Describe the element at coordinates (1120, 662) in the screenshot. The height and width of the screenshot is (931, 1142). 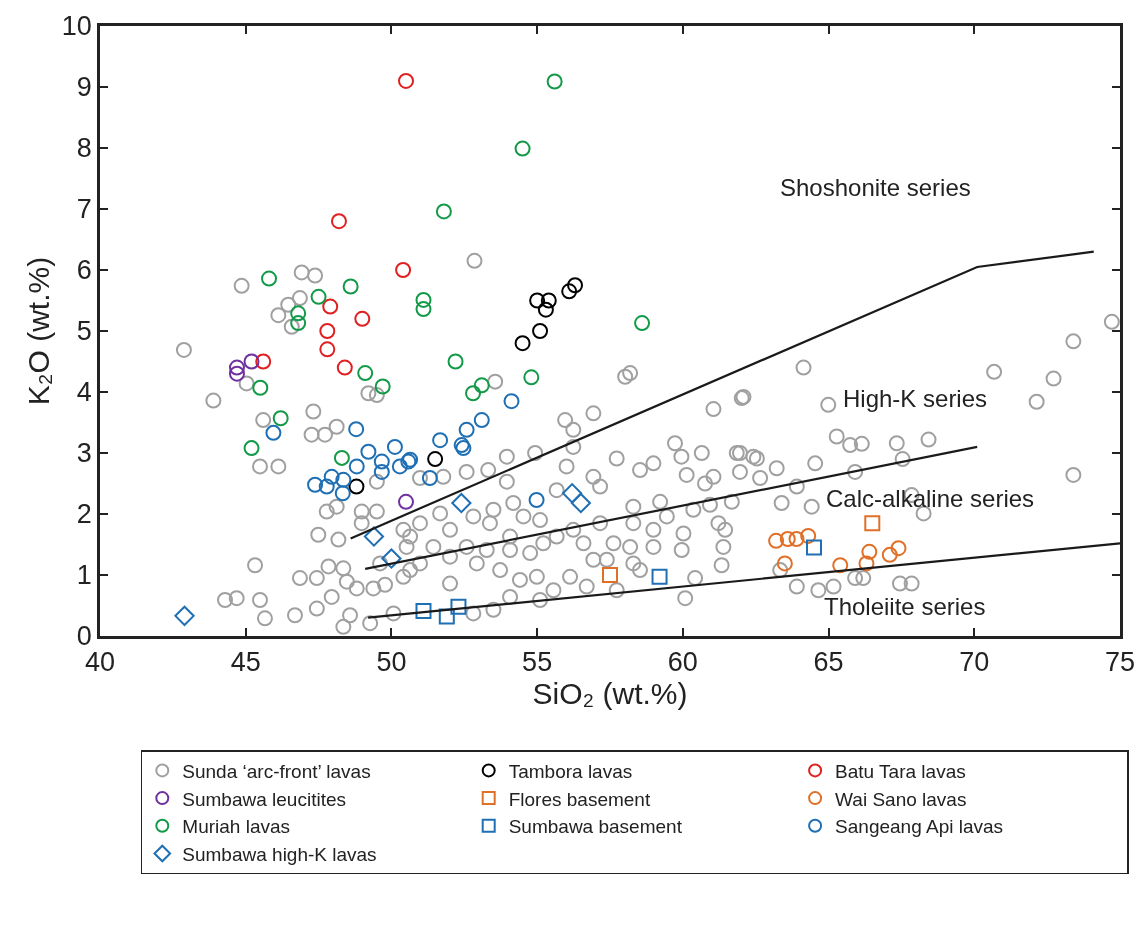
I see `x-tick-label: 75` at that location.